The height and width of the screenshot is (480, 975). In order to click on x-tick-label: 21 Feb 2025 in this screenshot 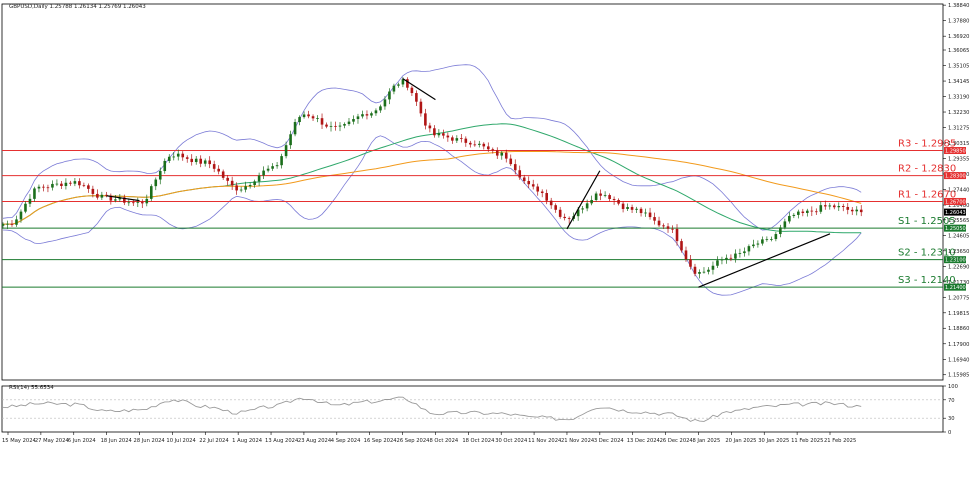, I will do `click(840, 441)`.